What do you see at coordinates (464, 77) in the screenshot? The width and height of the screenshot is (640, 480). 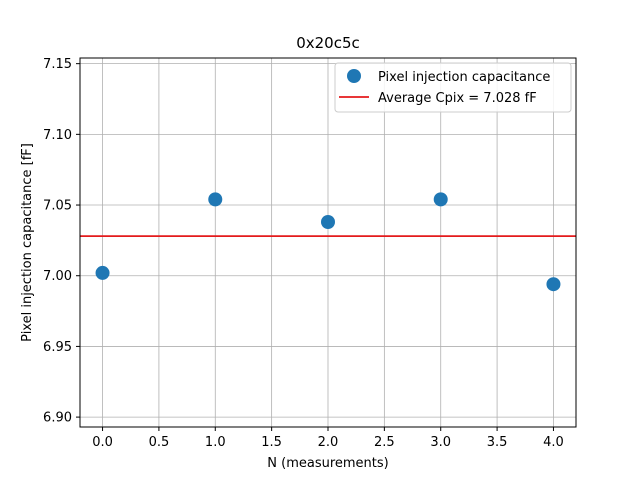 I see `legend-entry-scatter: Pixel injection capacitance` at bounding box center [464, 77].